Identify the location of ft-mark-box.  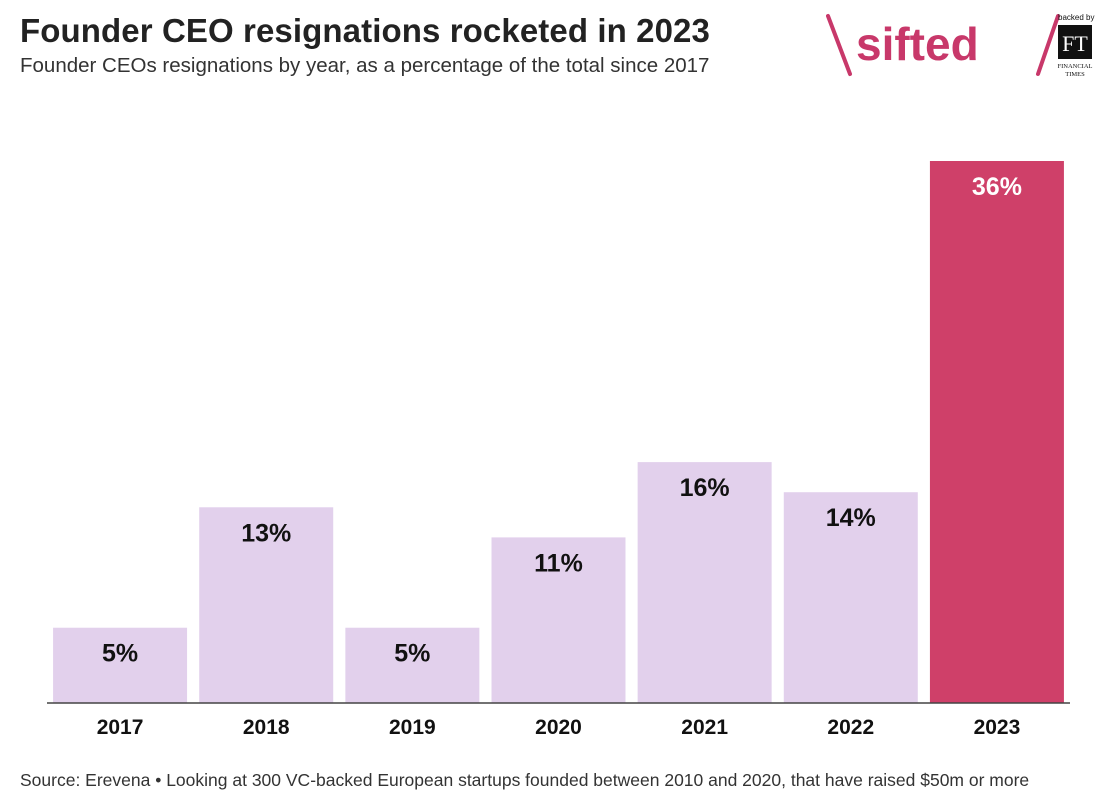
(1075, 42).